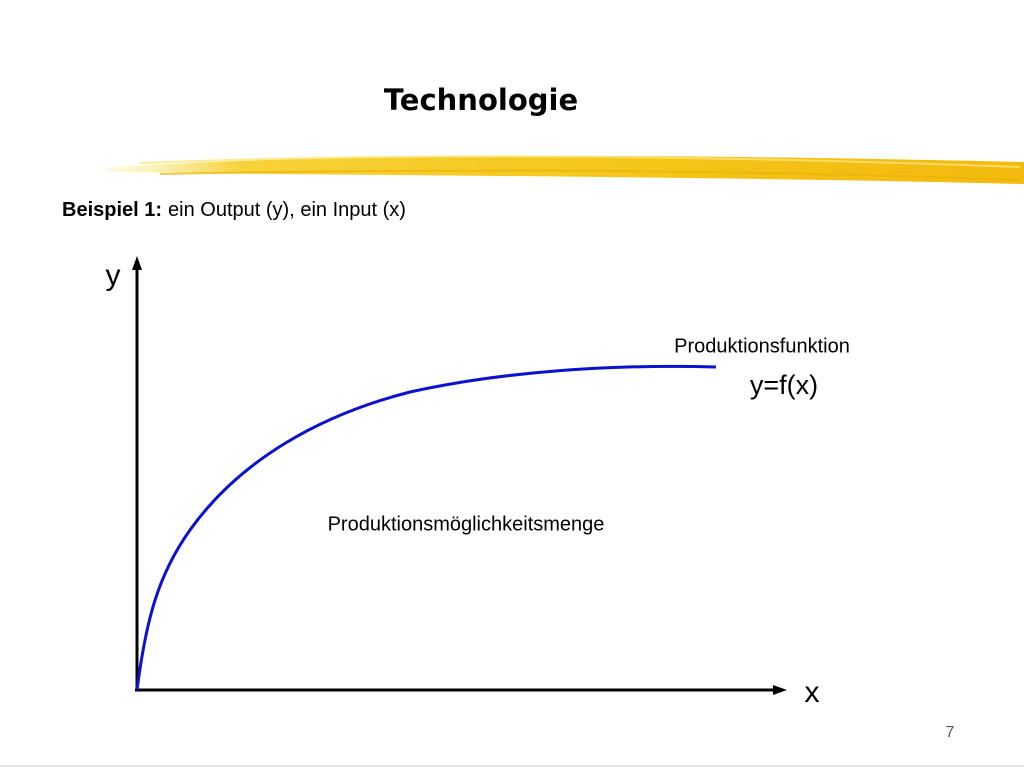  What do you see at coordinates (481, 100) in the screenshot?
I see `slide-title: Technologie` at bounding box center [481, 100].